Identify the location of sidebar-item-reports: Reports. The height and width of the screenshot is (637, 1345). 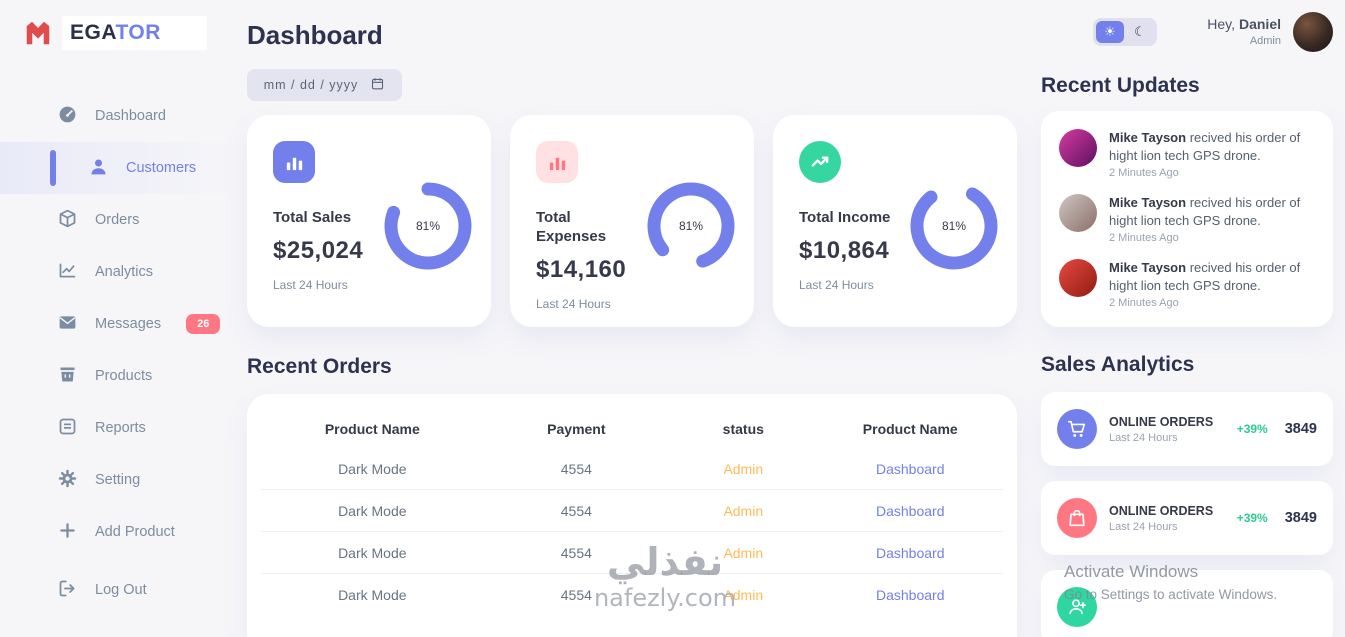
(123, 428).